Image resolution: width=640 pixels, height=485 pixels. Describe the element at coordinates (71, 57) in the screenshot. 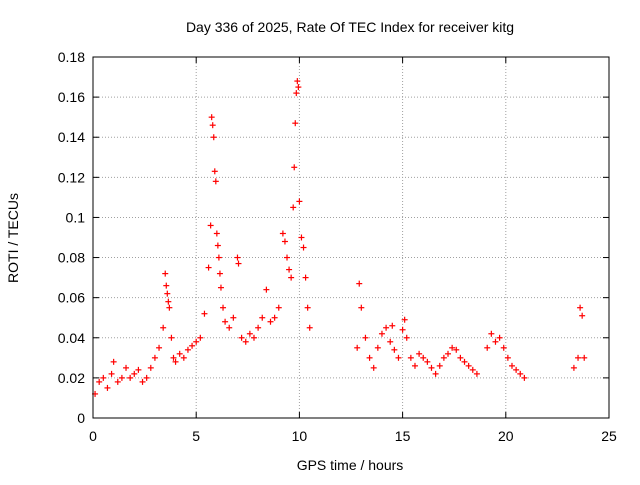

I see `y-tick-label: 0.18` at that location.